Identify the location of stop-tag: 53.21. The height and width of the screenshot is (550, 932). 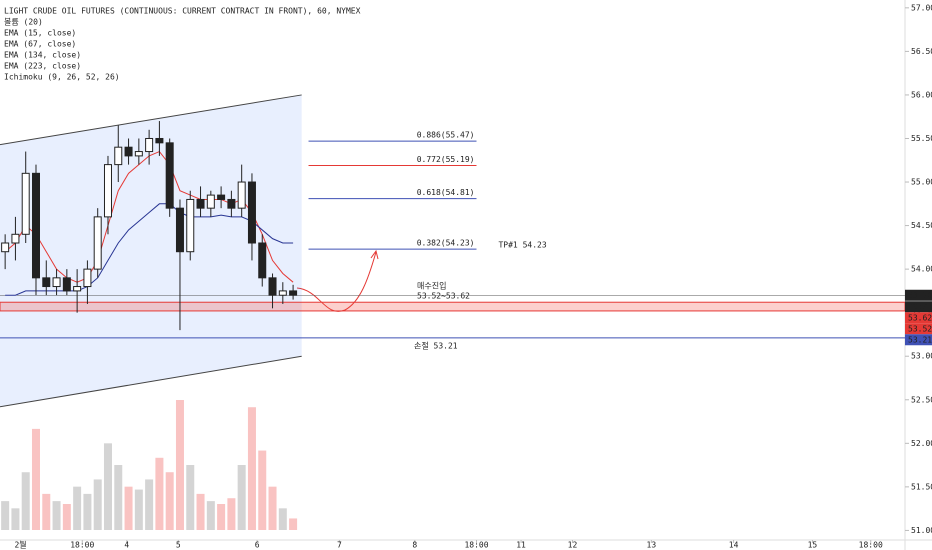
(920, 339).